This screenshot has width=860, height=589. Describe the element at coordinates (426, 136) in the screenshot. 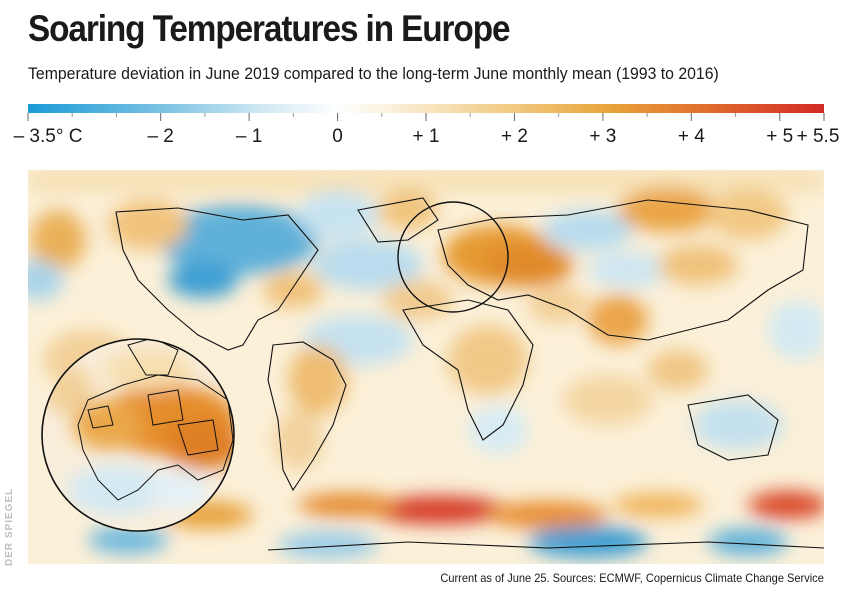

I see `scale-tick-label: + 1` at that location.